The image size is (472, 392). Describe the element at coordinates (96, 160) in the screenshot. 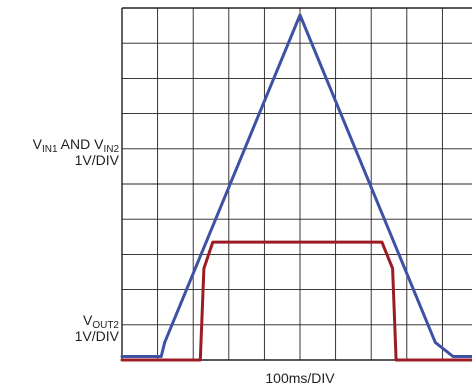

I see `vin-scale-label: 1V/DIV` at that location.